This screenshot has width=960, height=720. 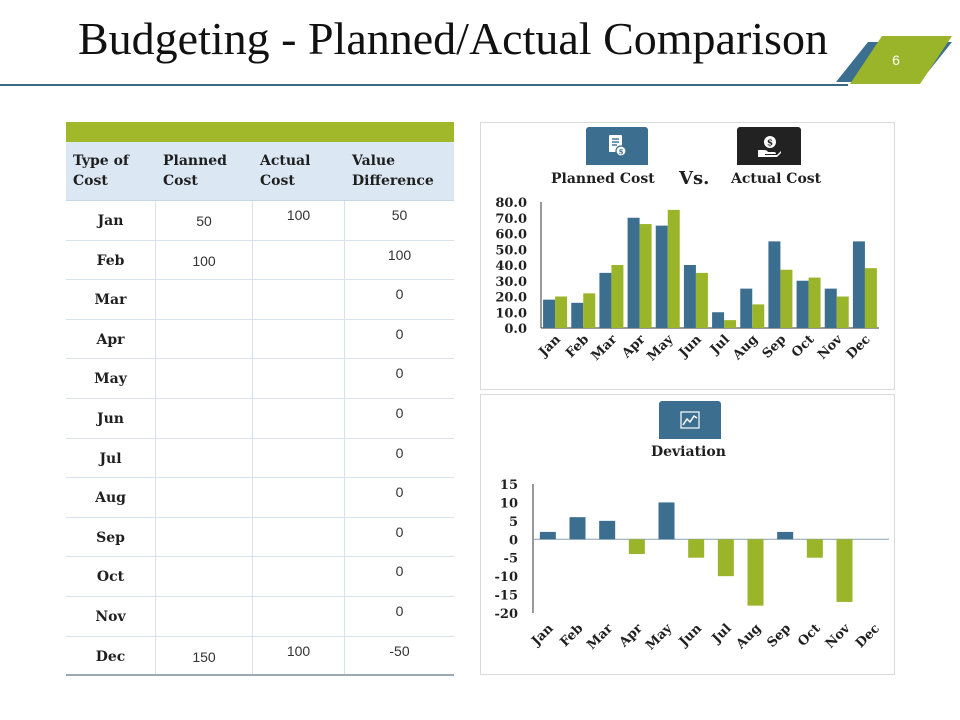 What do you see at coordinates (509, 503) in the screenshot?
I see `y-tick-label: 10` at bounding box center [509, 503].